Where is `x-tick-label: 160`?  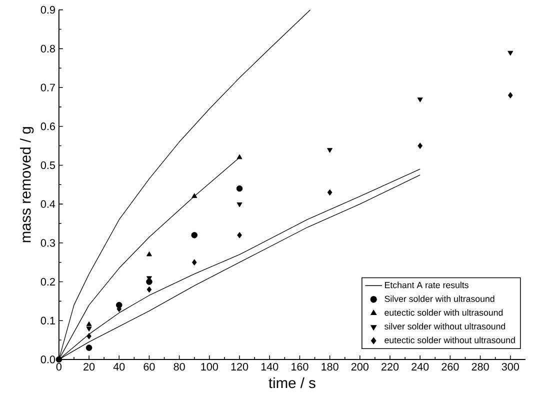 x-tick-label: 160 is located at coordinates (300, 366).